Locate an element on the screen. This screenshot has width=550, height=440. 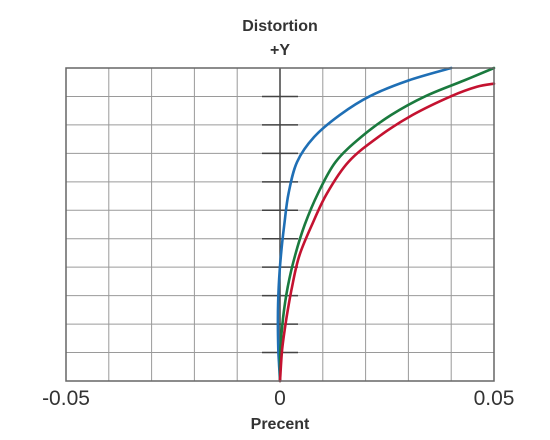
x-axis-label: Precent is located at coordinates (280, 424).